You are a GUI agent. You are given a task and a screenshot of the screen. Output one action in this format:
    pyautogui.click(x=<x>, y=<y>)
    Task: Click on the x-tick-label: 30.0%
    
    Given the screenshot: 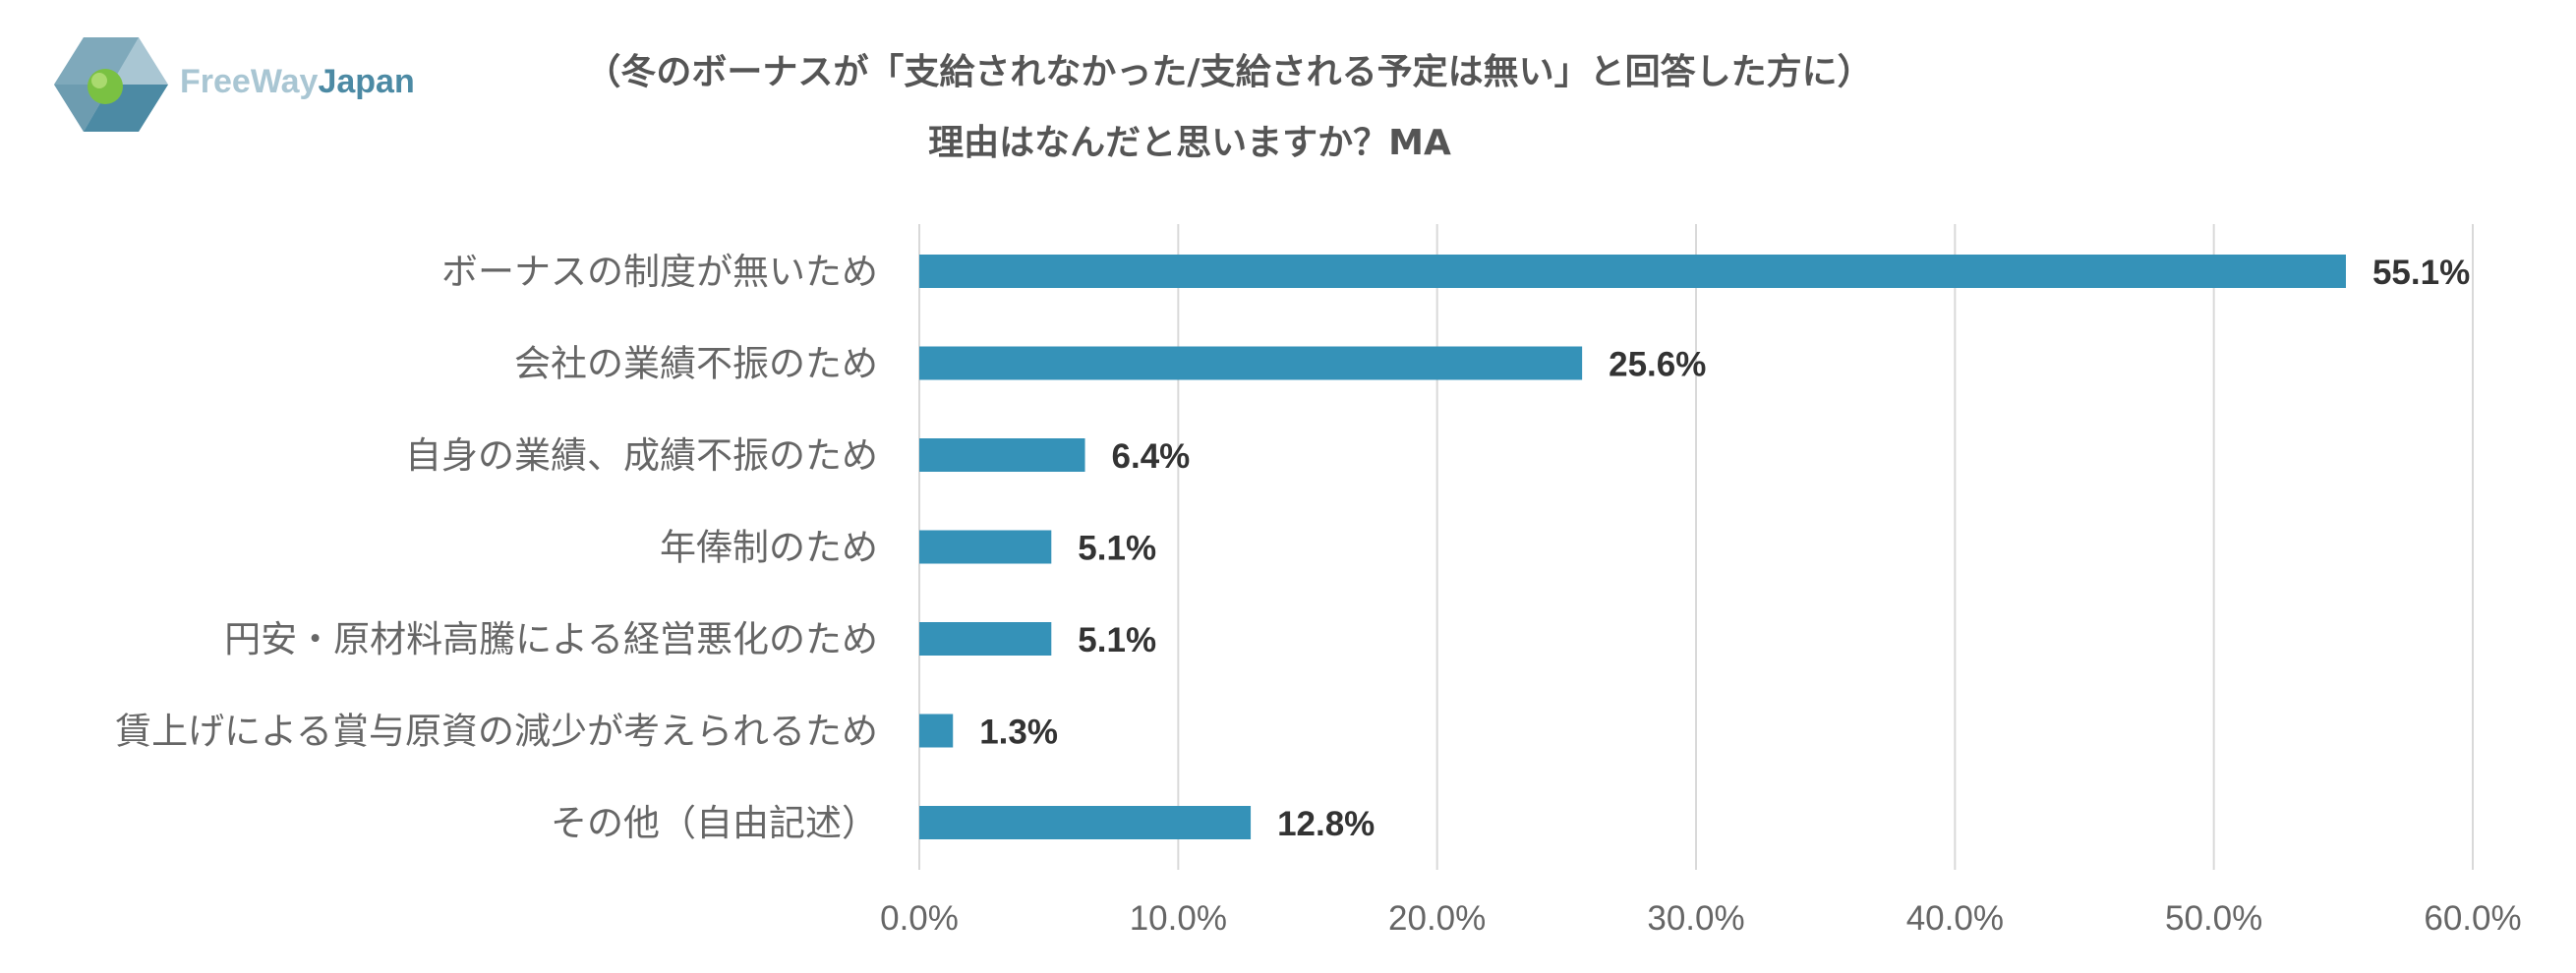 What is the action you would take?
    pyautogui.click(x=1695, y=919)
    